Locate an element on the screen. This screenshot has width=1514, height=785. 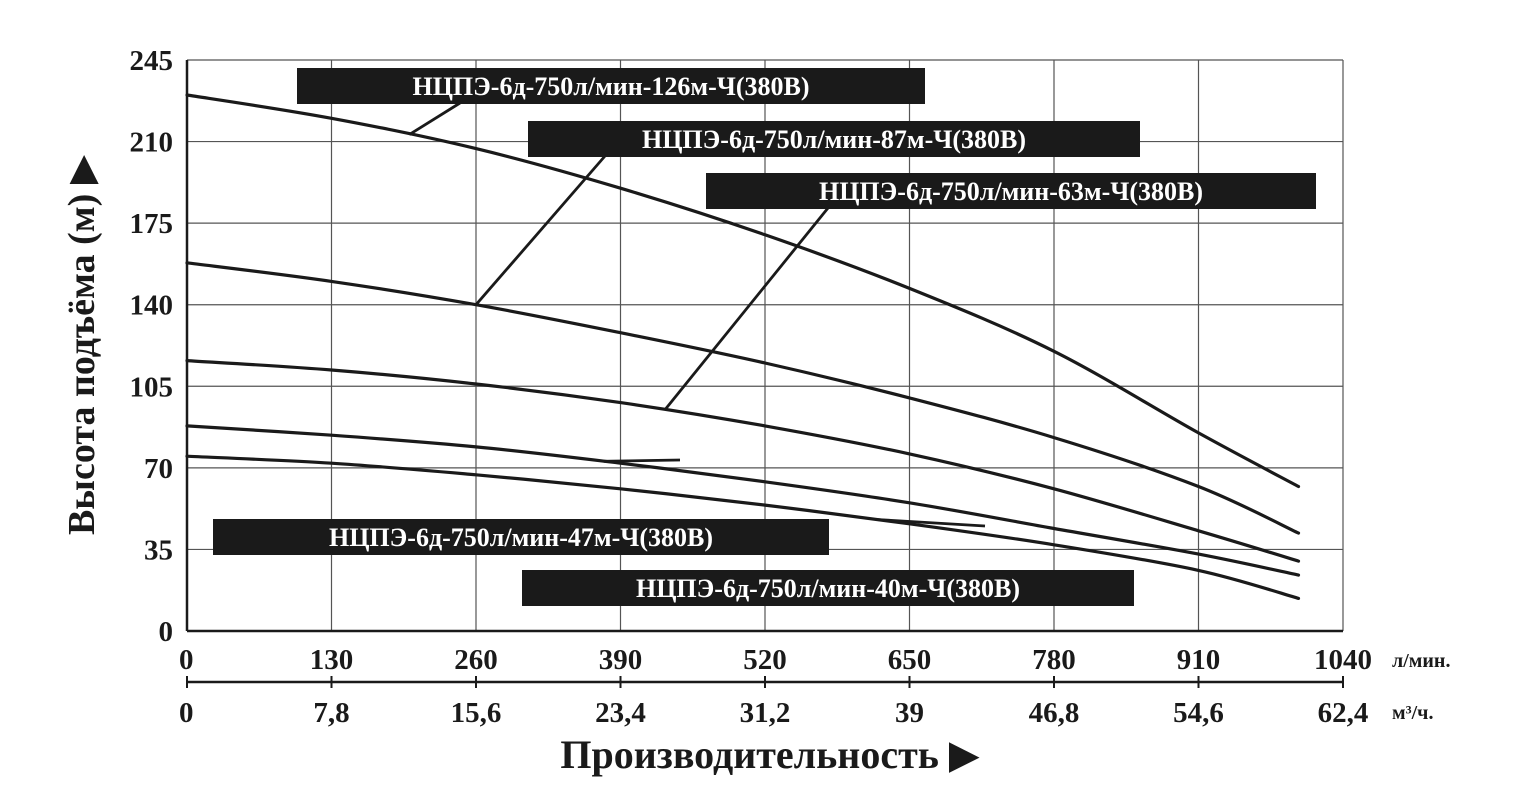
y-tick-label: 245 is located at coordinates (152, 61).